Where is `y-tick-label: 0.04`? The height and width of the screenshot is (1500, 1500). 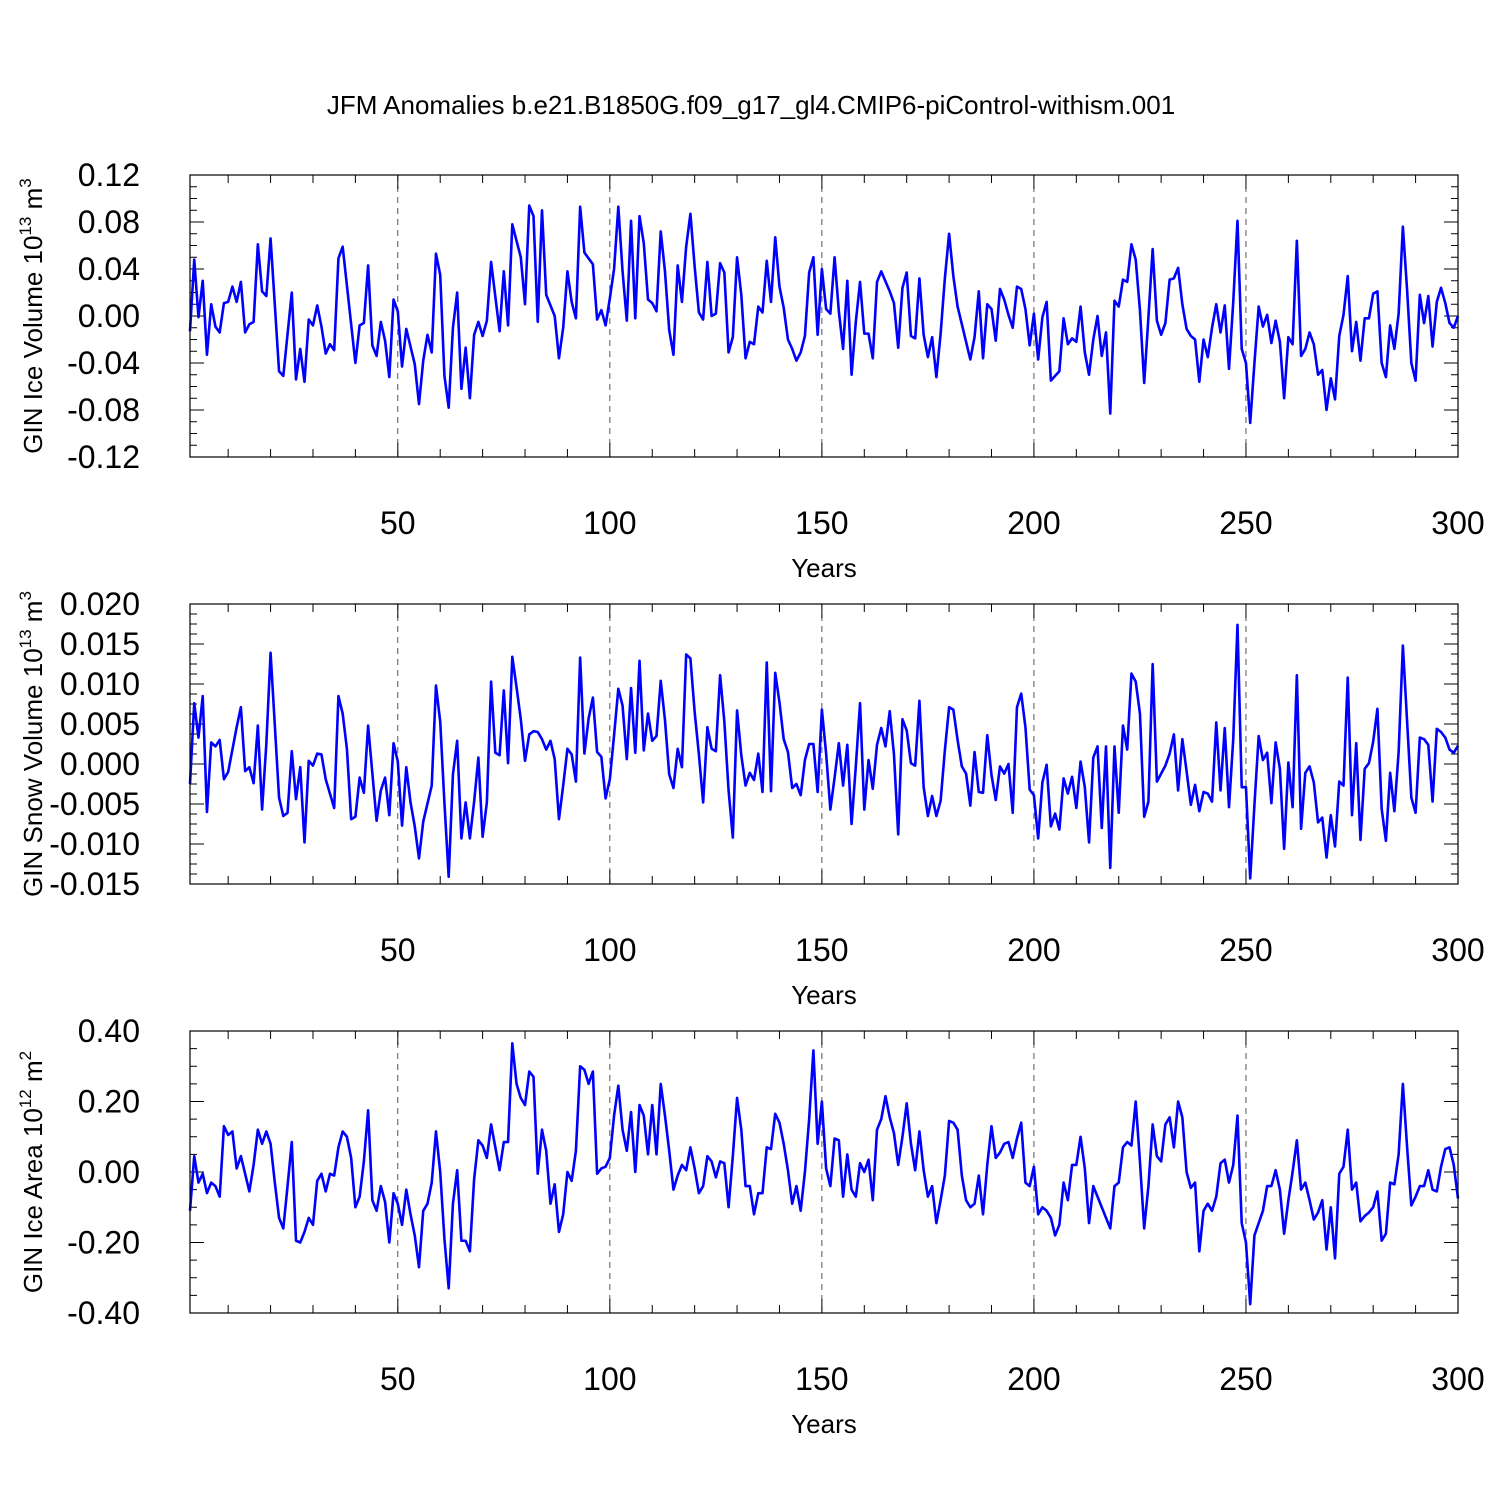
y-tick-label: 0.04 is located at coordinates (109, 269).